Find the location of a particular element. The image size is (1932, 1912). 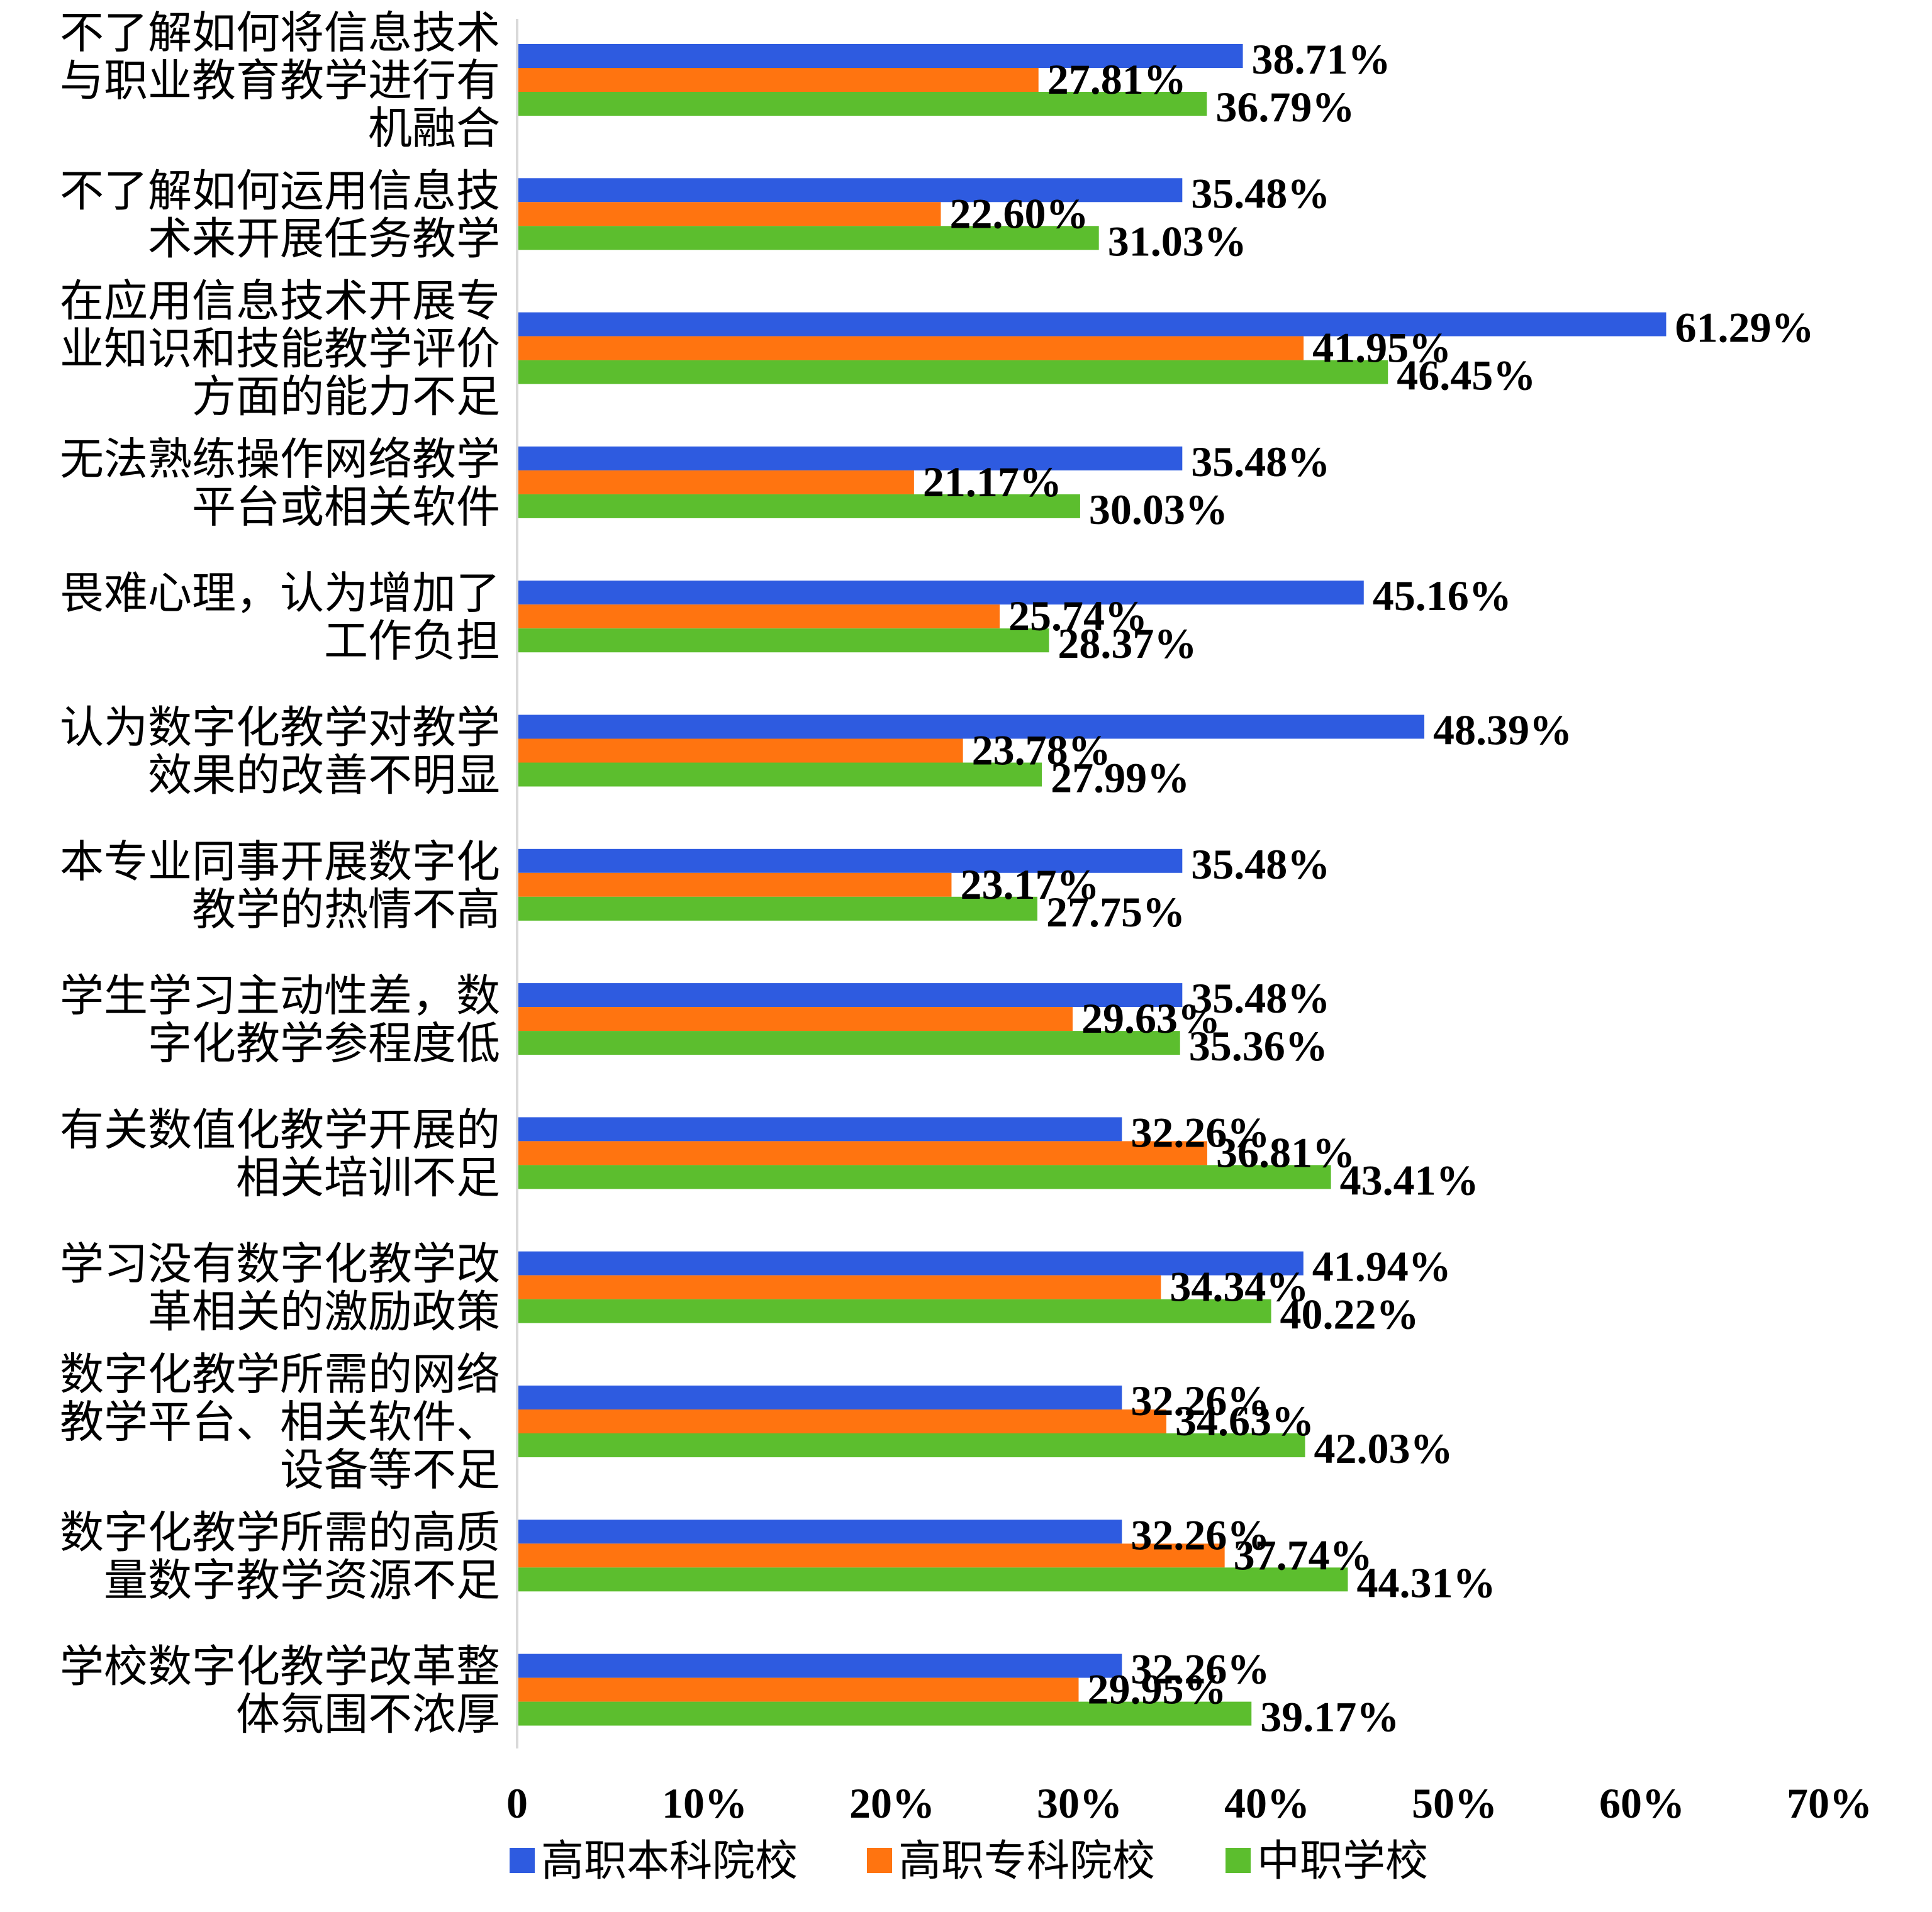

category-label-1: 不了解如何将信息技术与职业教育教学进行有机融合 is located at coordinates (280, 80).